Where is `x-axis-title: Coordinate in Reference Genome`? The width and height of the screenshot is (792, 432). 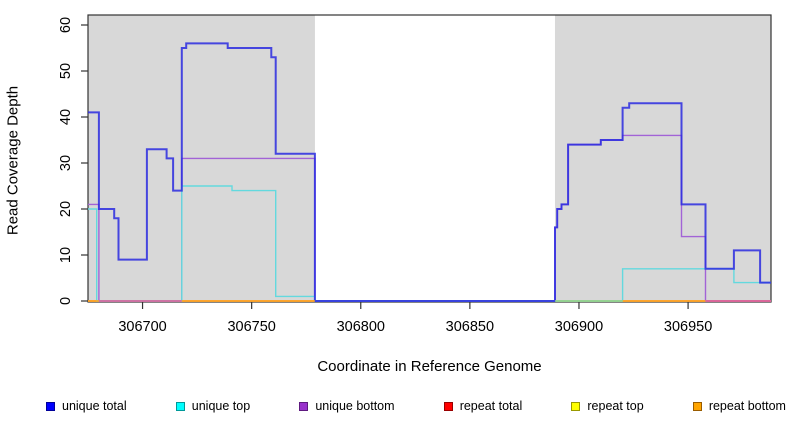
x-axis-title: Coordinate in Reference Genome is located at coordinates (429, 366).